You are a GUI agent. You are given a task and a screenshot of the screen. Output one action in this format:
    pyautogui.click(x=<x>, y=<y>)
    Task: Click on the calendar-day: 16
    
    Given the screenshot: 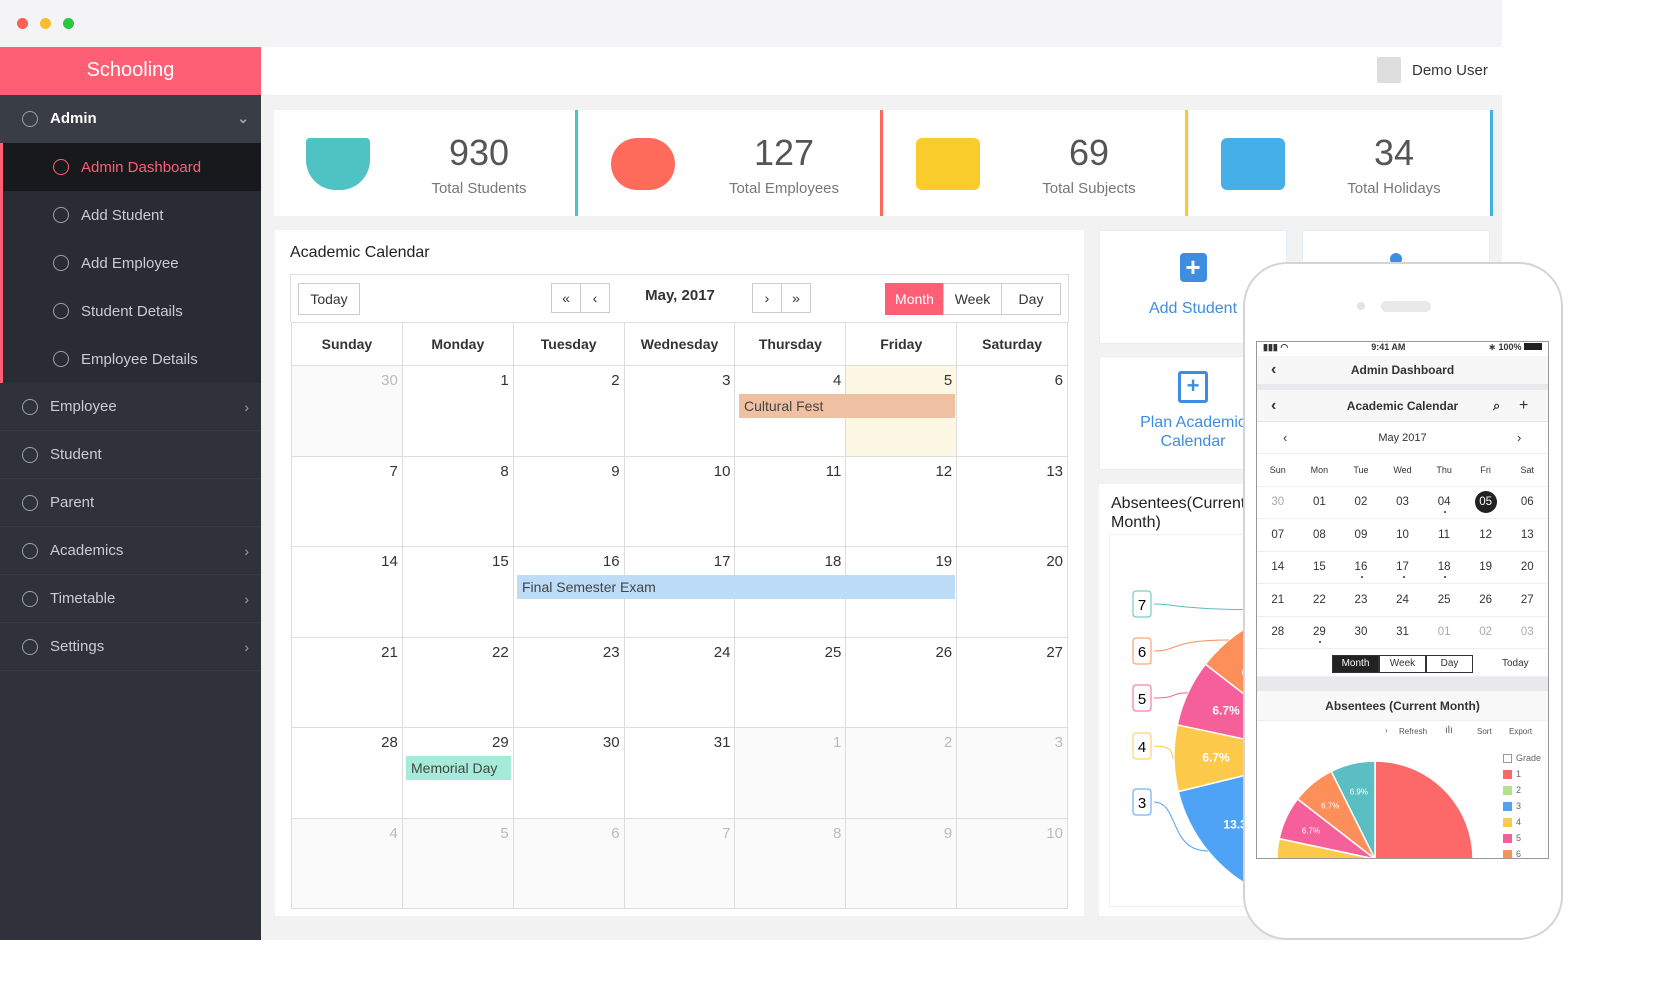 What is the action you would take?
    pyautogui.click(x=1361, y=570)
    